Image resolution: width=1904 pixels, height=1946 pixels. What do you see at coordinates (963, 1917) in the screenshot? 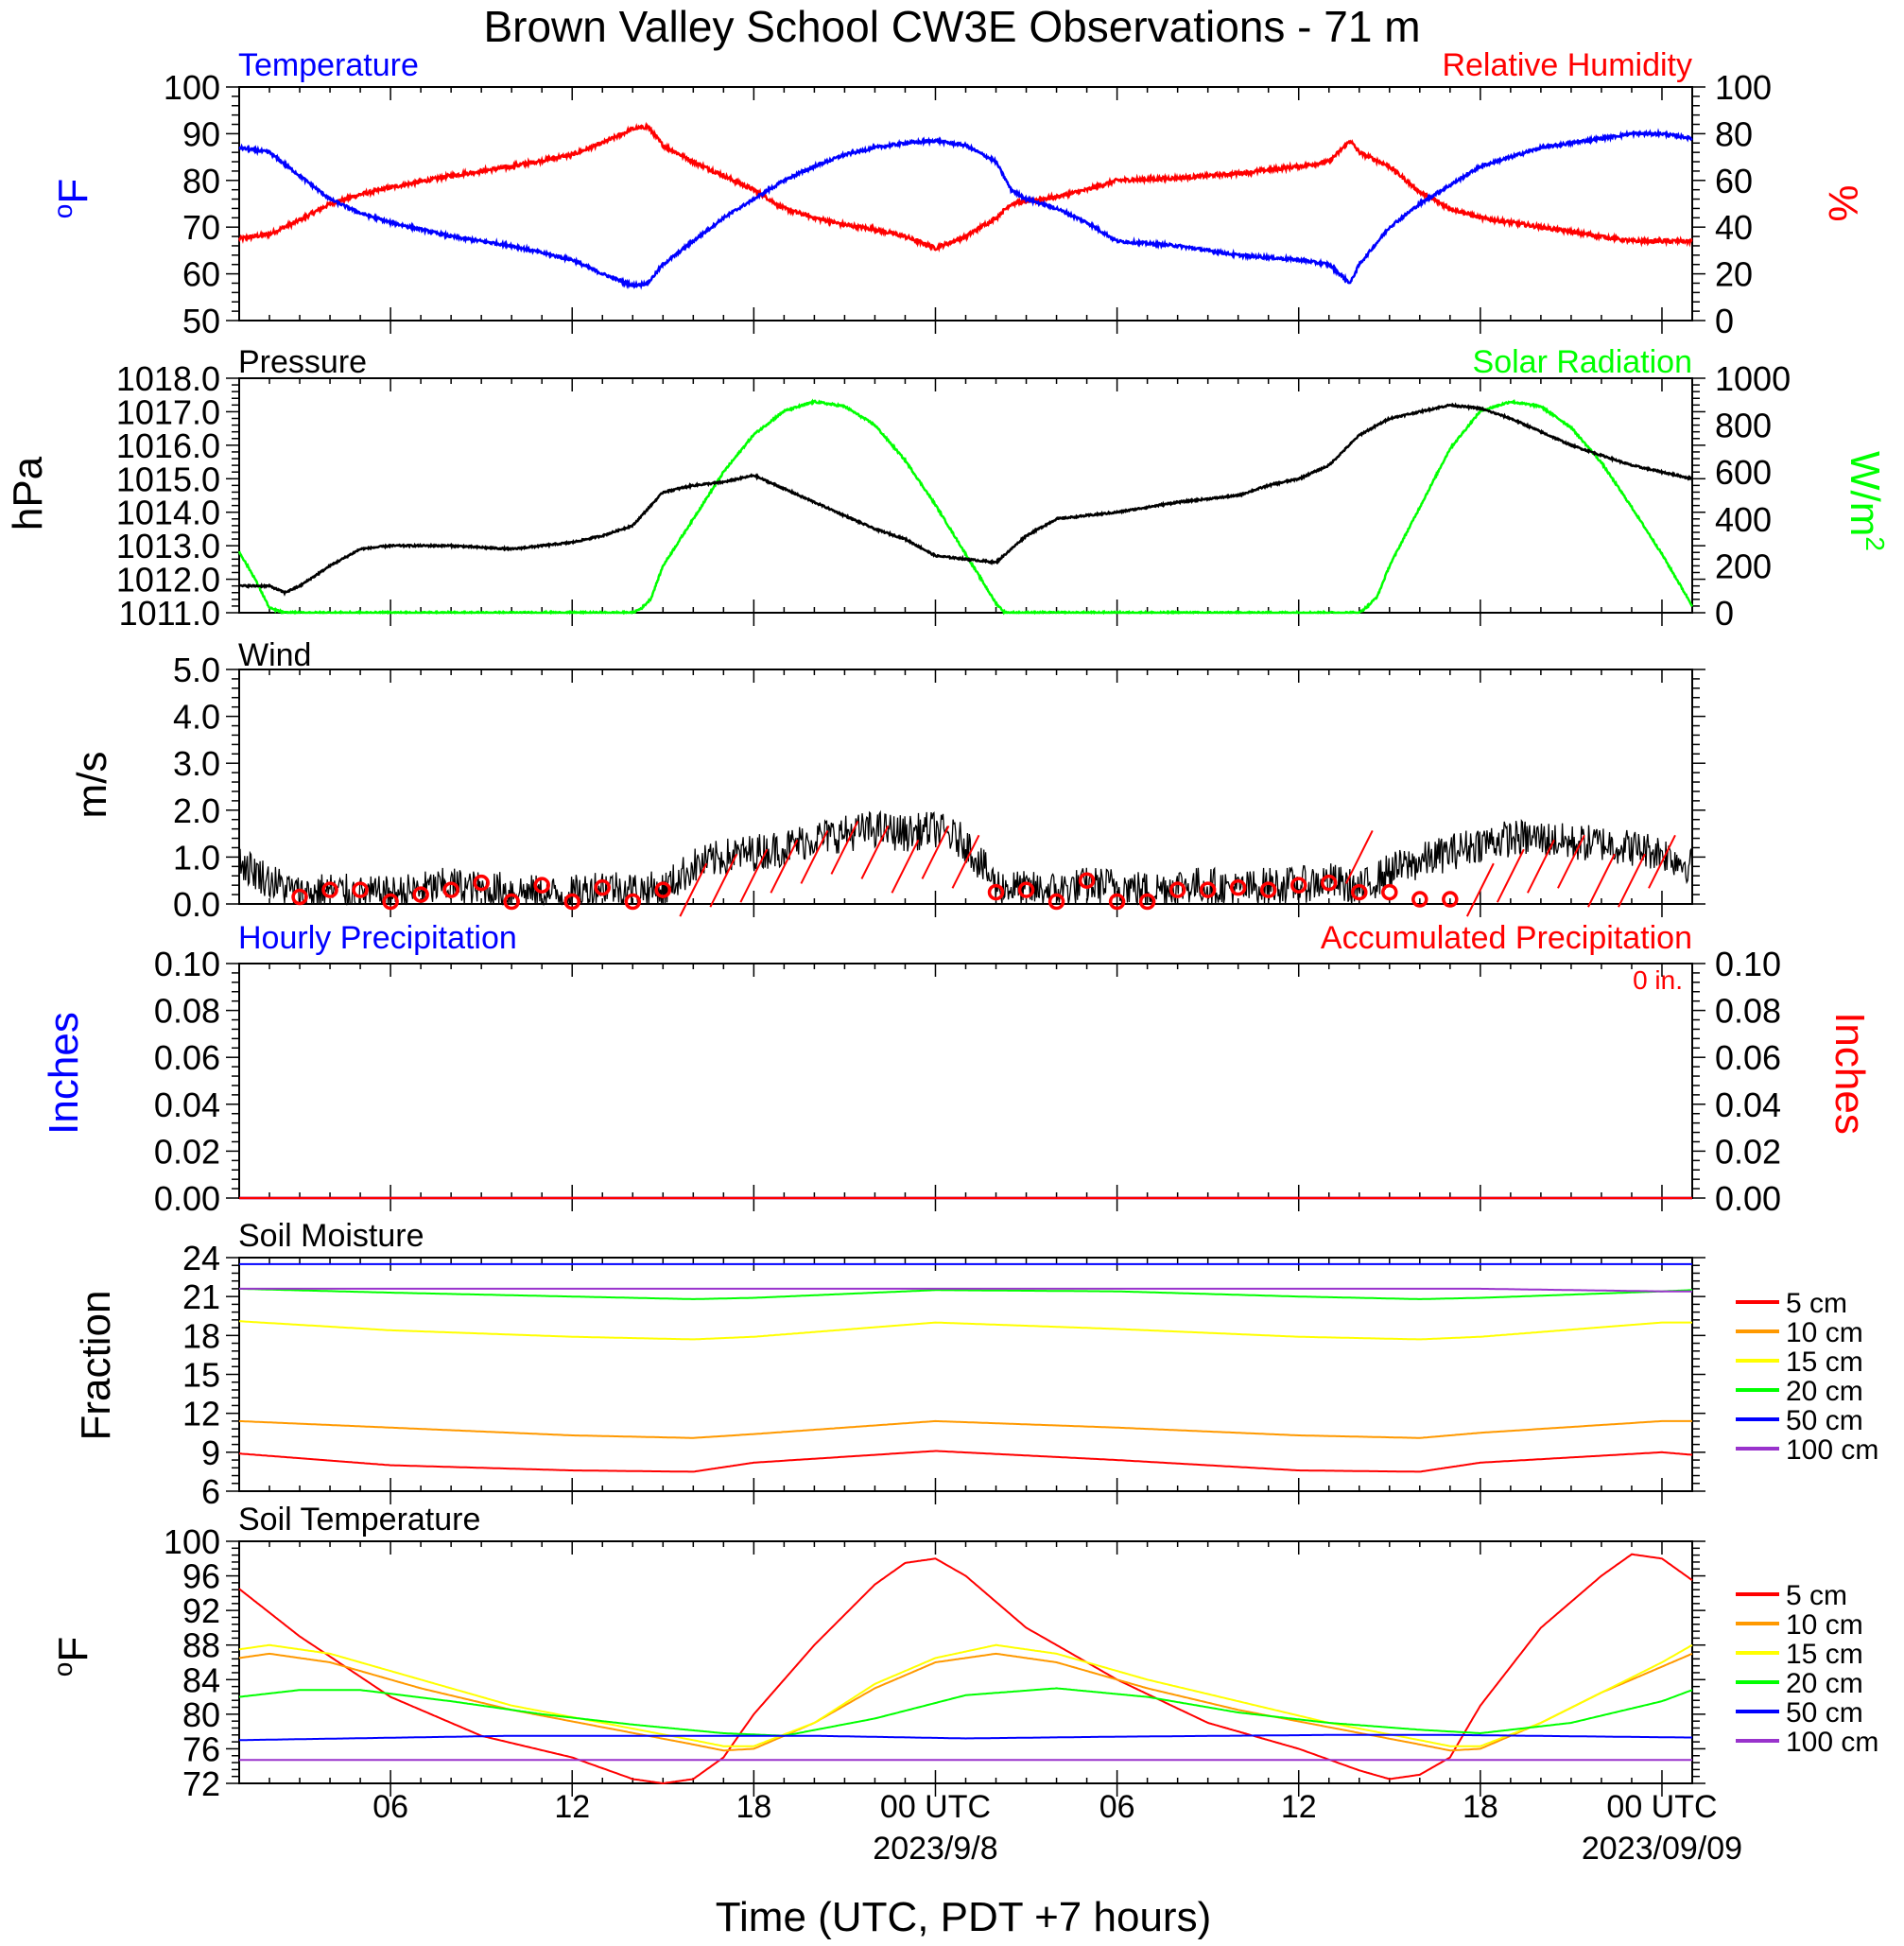
I see `time-axis-label: Time (UTC, PDT +7 hours)` at bounding box center [963, 1917].